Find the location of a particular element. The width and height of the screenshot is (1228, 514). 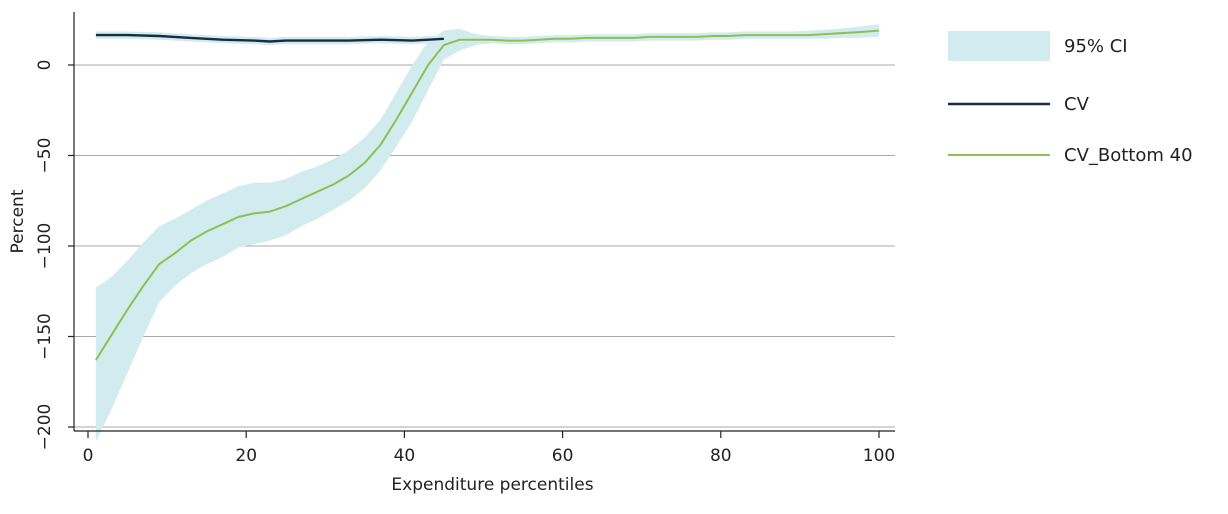

legend-label: CV_Bottom 40 is located at coordinates (1128, 155).